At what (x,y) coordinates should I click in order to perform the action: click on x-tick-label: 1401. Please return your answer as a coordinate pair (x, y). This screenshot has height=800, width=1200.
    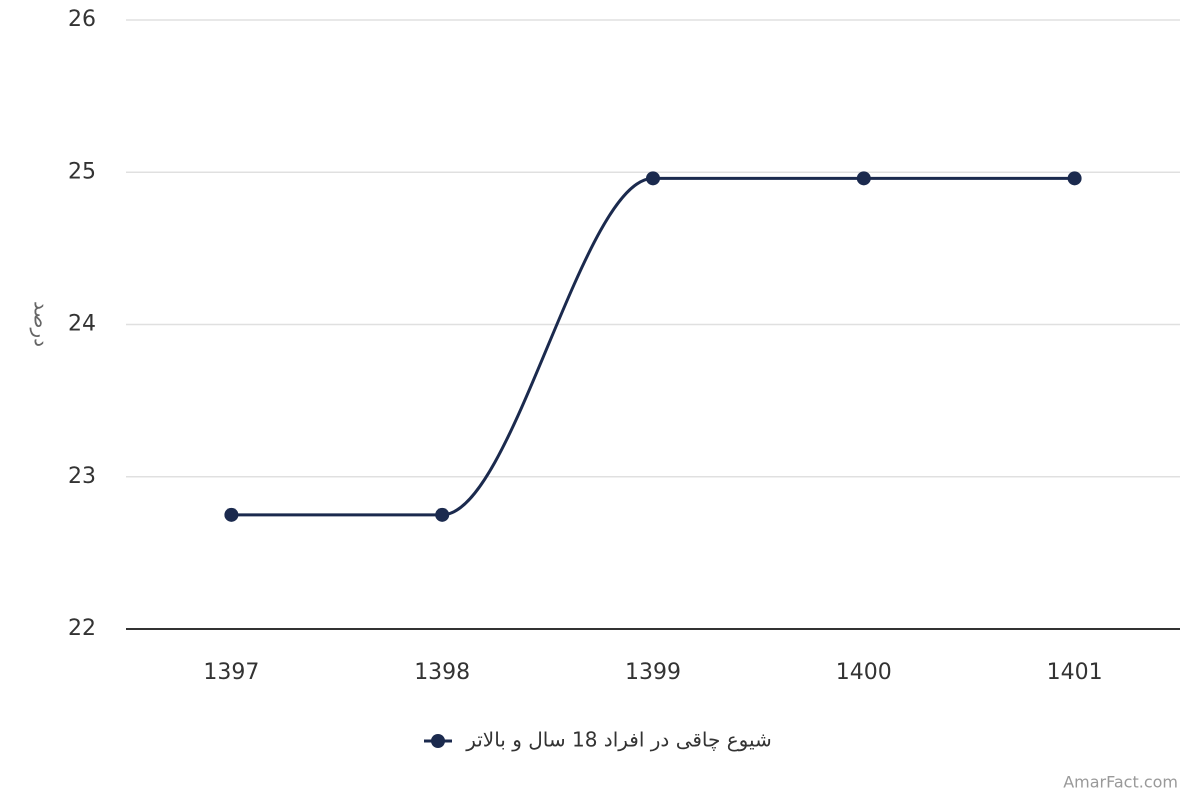
    Looking at the image, I should click on (1075, 672).